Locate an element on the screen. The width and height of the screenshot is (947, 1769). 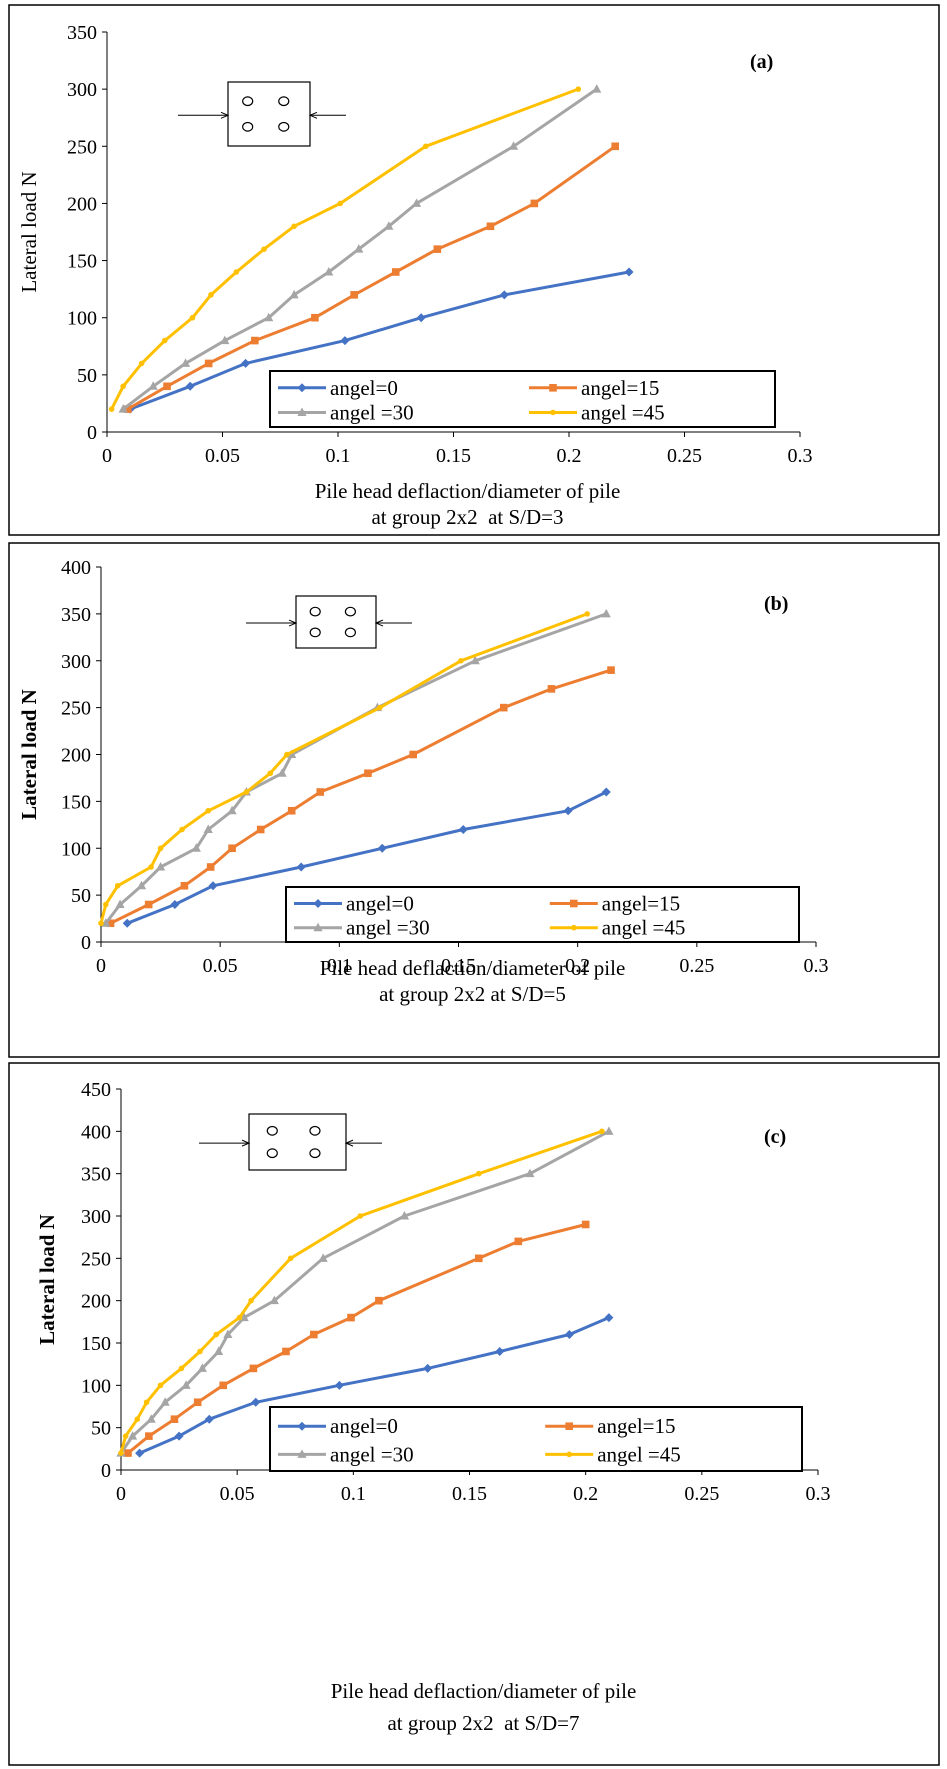
y-tick-label: 350 is located at coordinates (76, 615).